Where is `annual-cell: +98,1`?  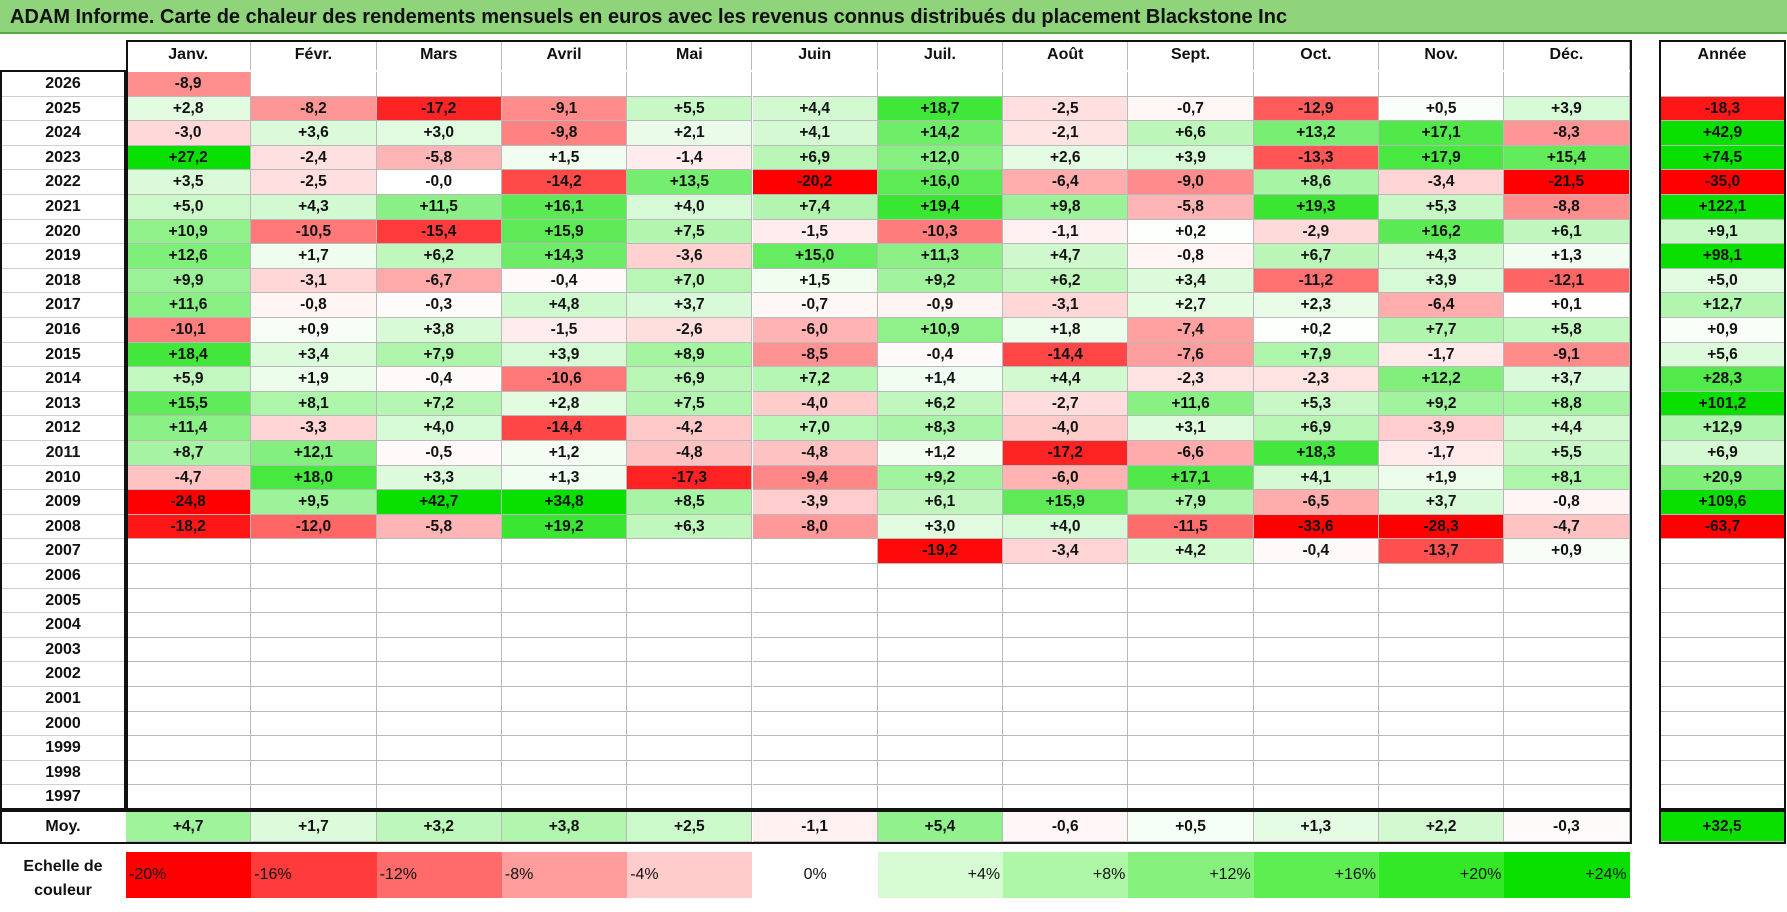 annual-cell: +98,1 is located at coordinates (1722, 256).